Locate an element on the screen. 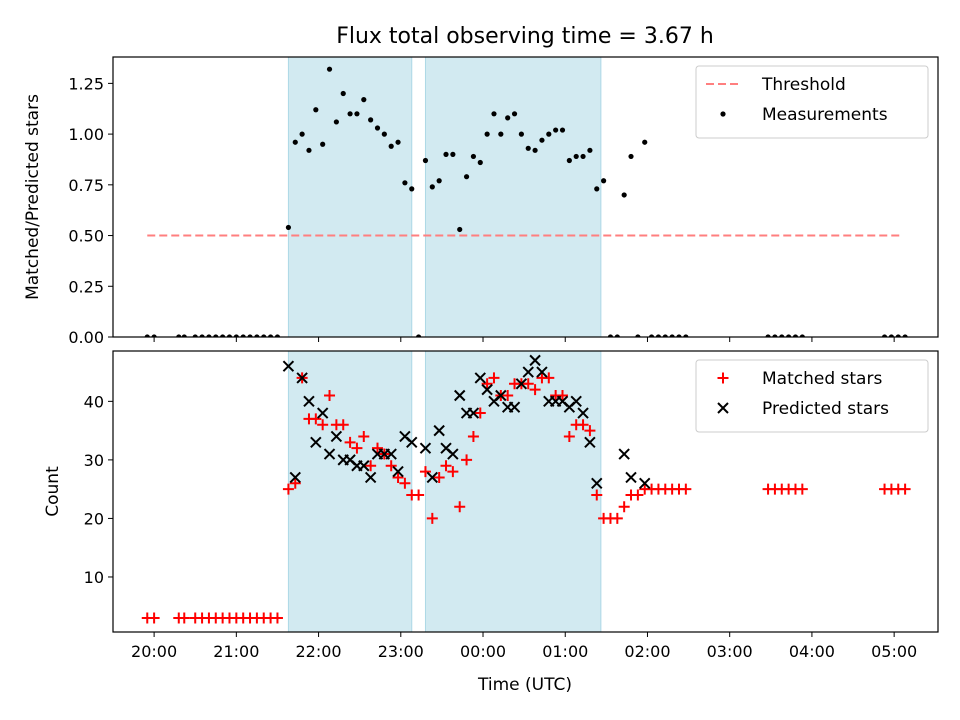 The width and height of the screenshot is (960, 720). y-tick-label: 1.25 is located at coordinates (86, 83).